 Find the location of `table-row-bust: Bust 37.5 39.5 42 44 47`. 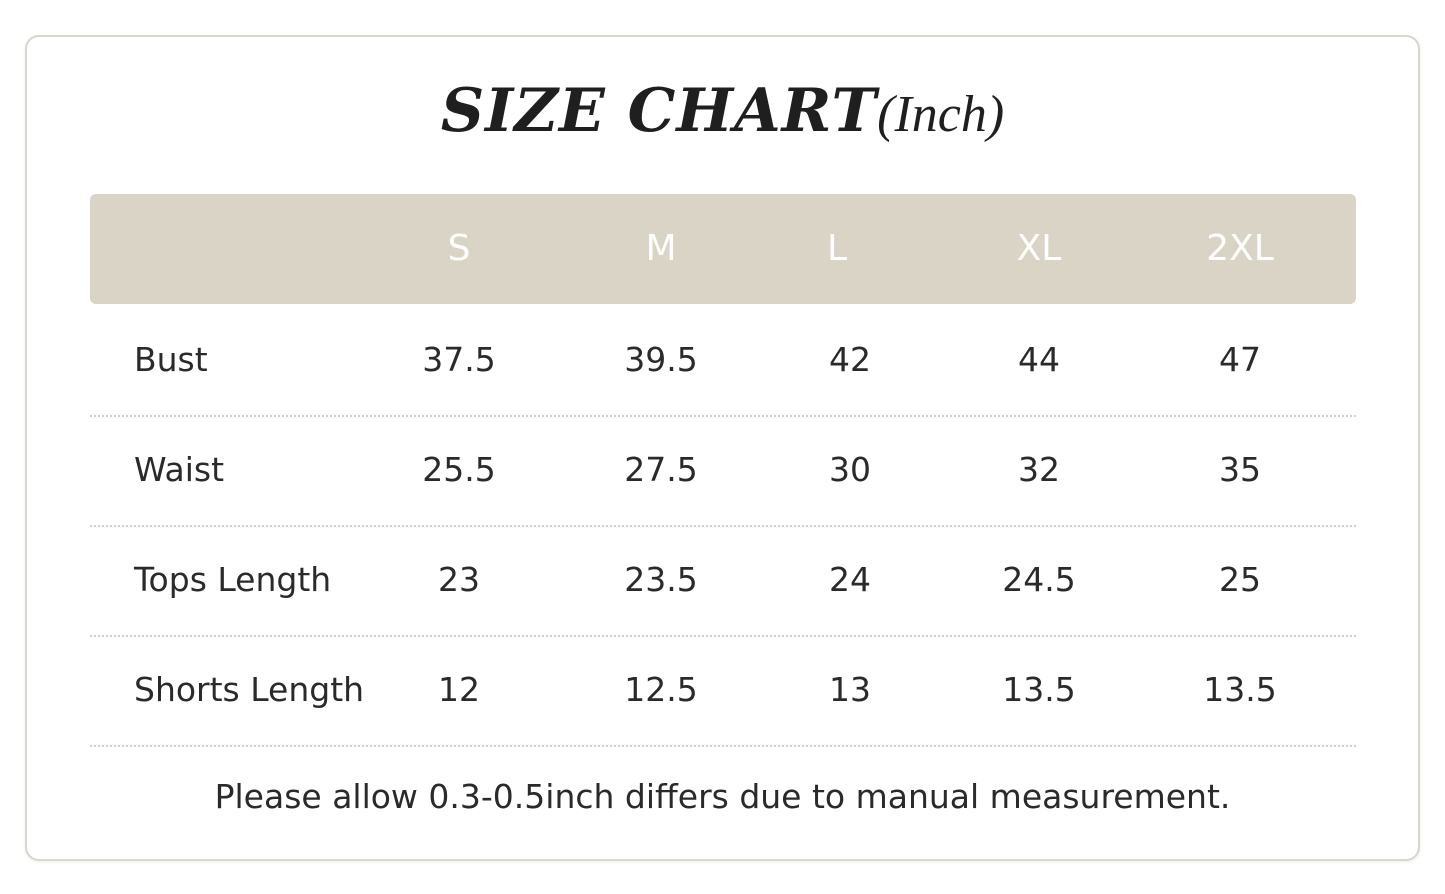

table-row-bust: Bust 37.5 39.5 42 44 47 is located at coordinates (723, 361).